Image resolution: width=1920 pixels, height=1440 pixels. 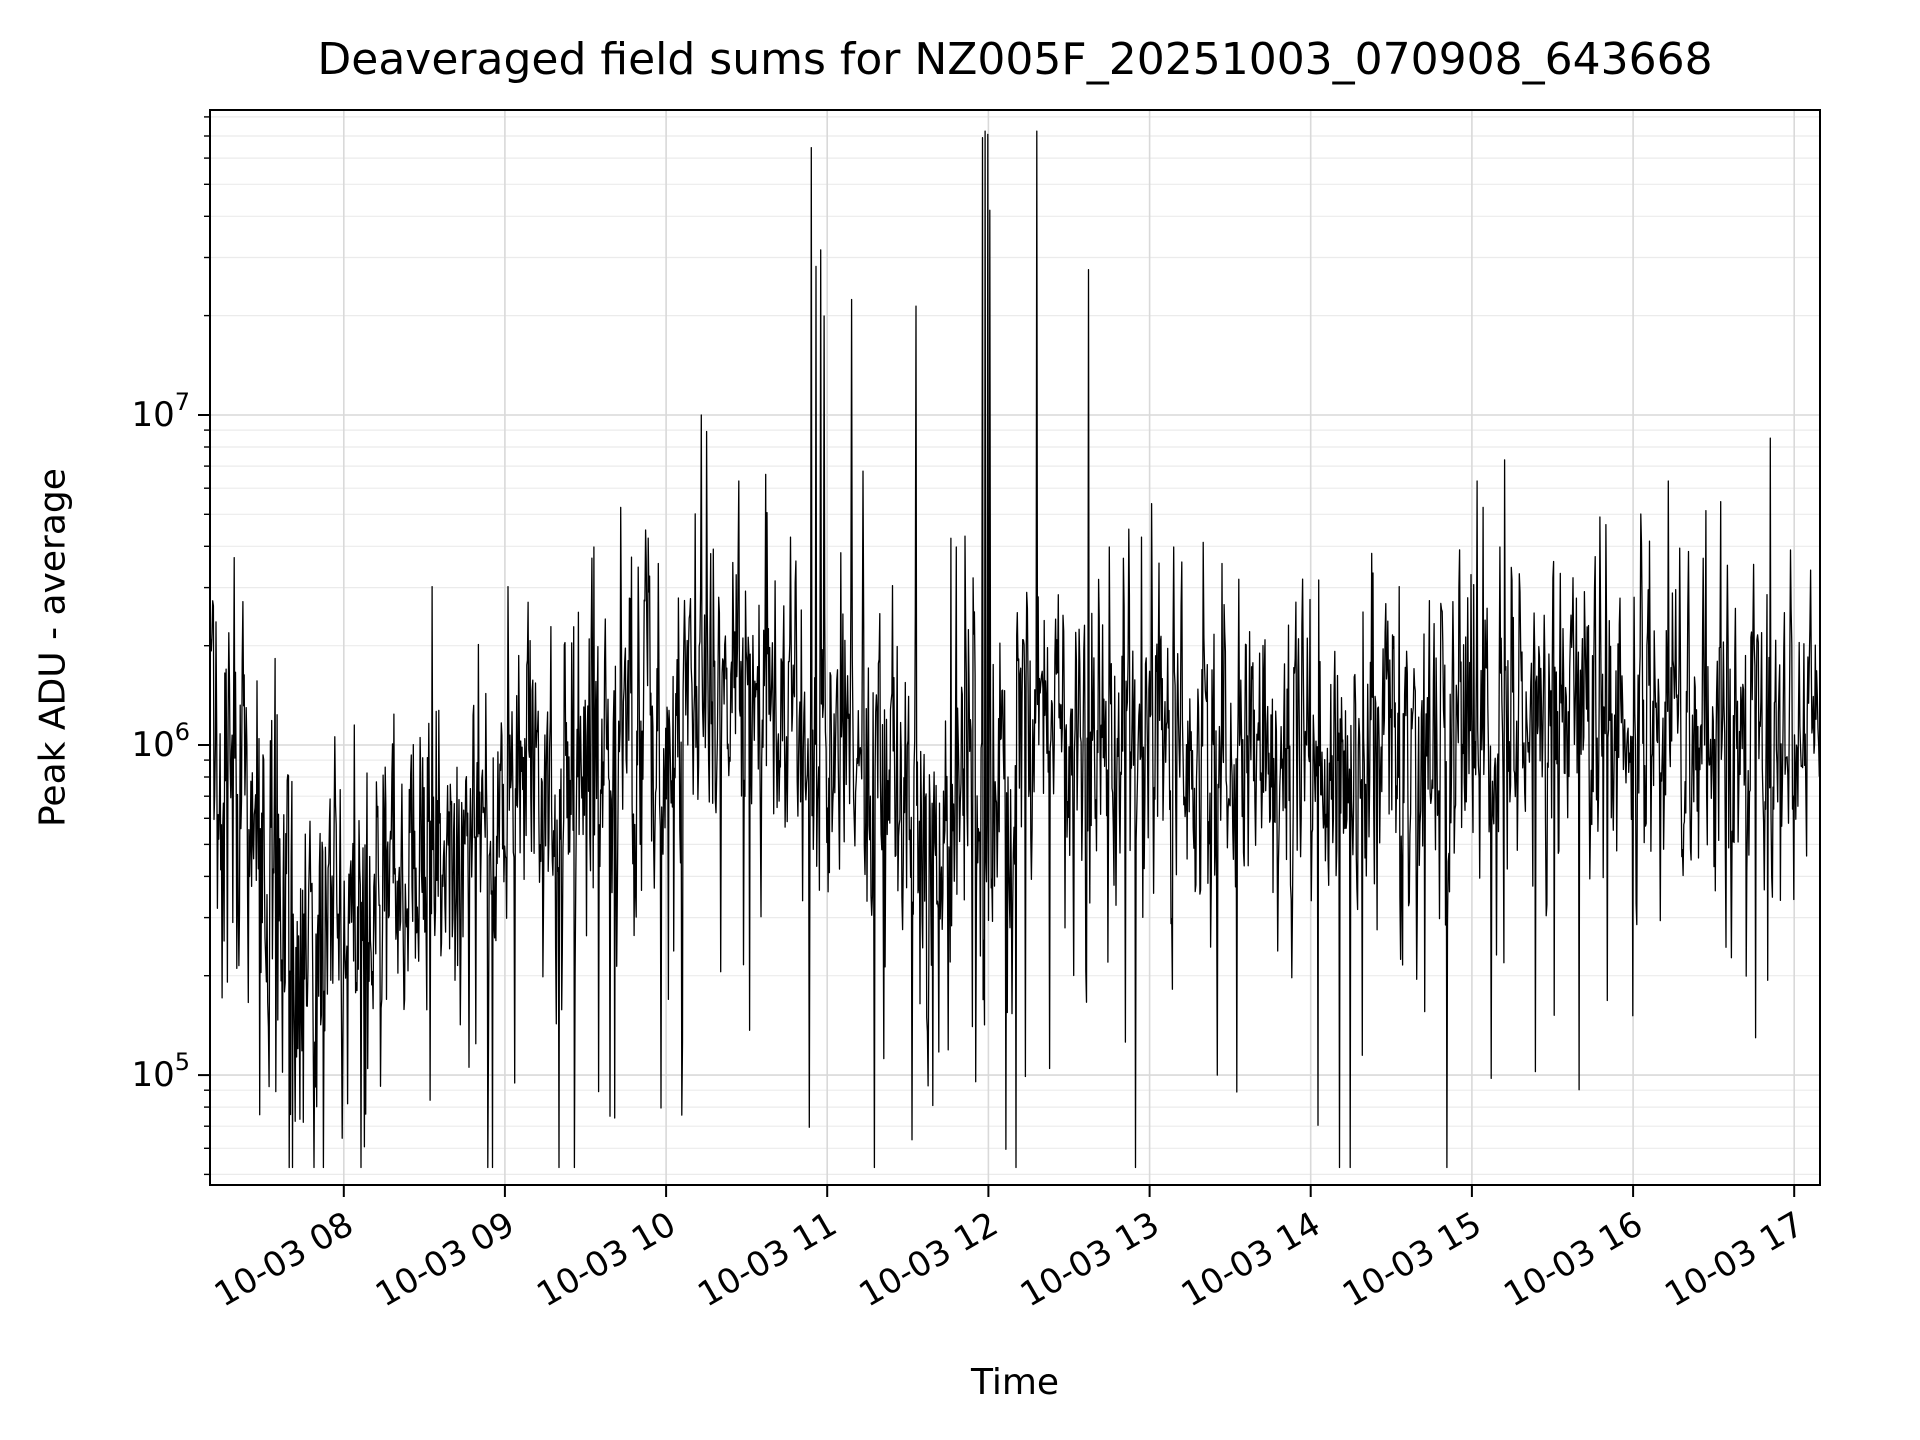 I want to click on x-tick-label: 10-03 14, so click(x=1251, y=1259).